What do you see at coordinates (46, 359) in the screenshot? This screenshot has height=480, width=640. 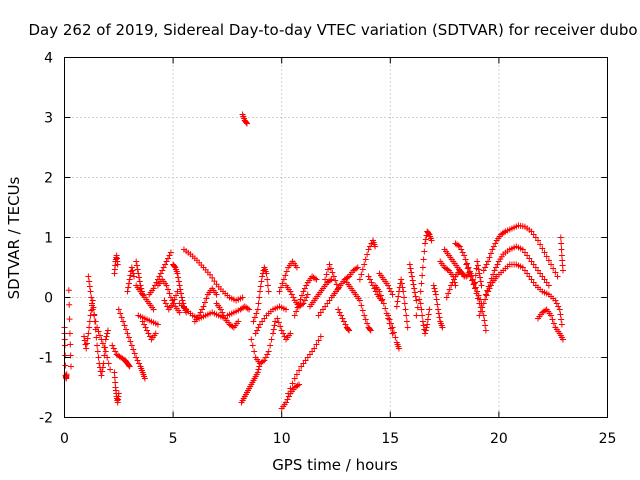 I see `y-tick-label: -1` at bounding box center [46, 359].